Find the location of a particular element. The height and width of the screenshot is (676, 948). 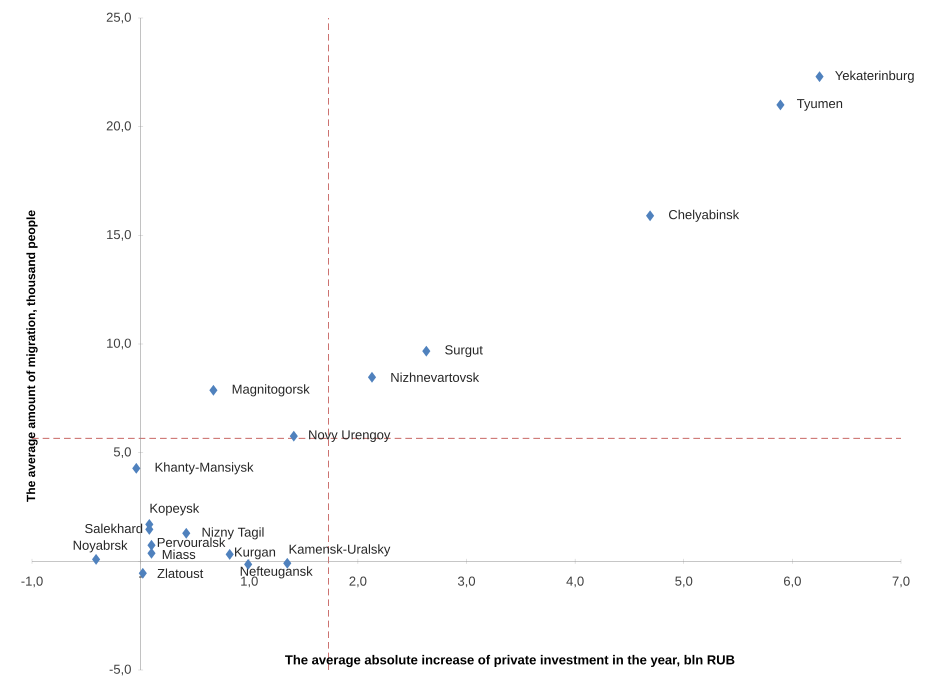

annotation: Chelyabinsk is located at coordinates (704, 216).